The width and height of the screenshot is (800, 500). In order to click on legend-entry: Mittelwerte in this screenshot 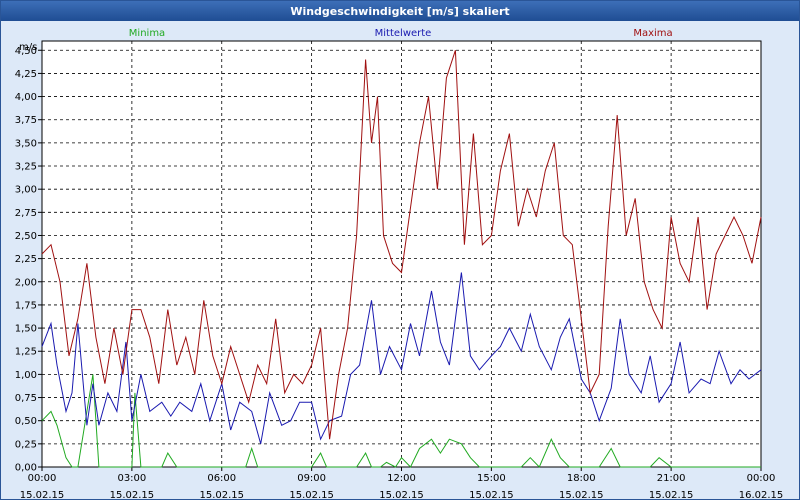, I will do `click(403, 33)`.